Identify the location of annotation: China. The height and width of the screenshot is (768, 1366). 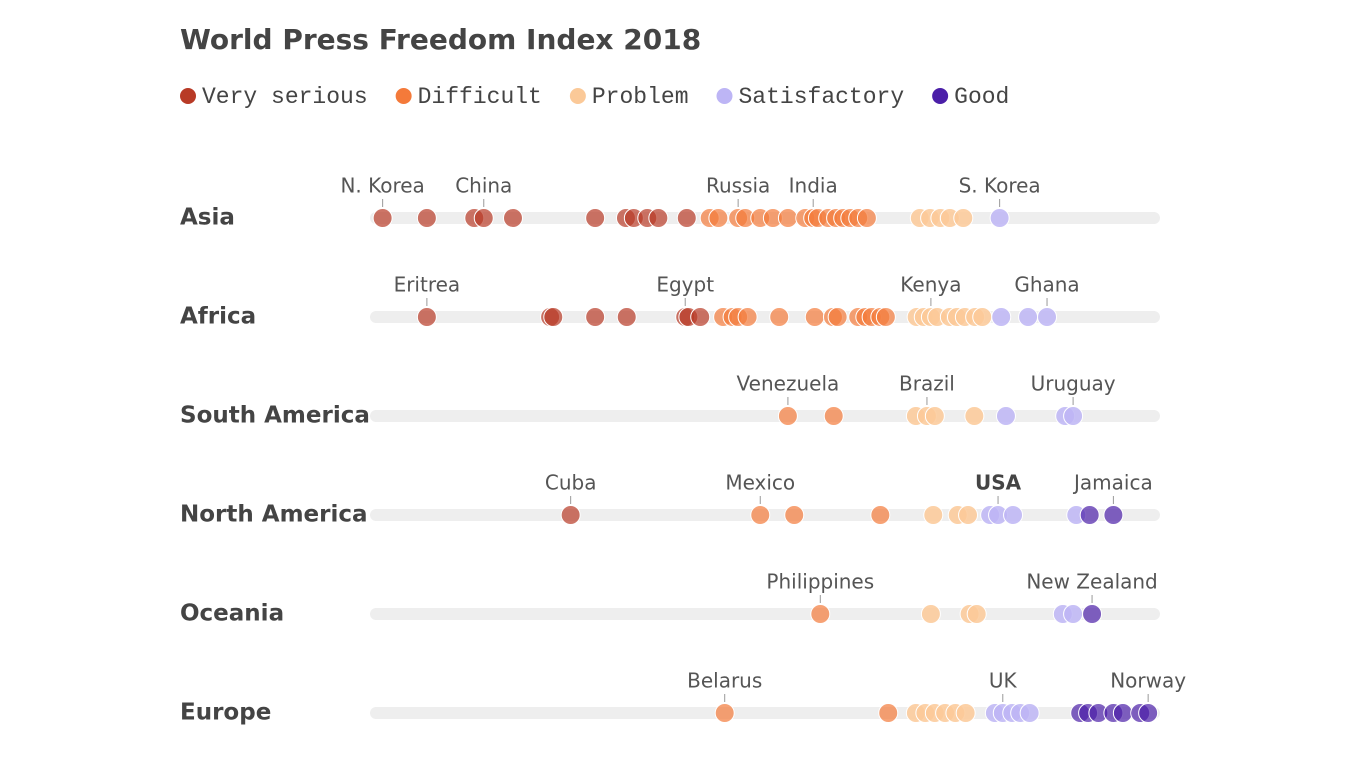
(483, 186).